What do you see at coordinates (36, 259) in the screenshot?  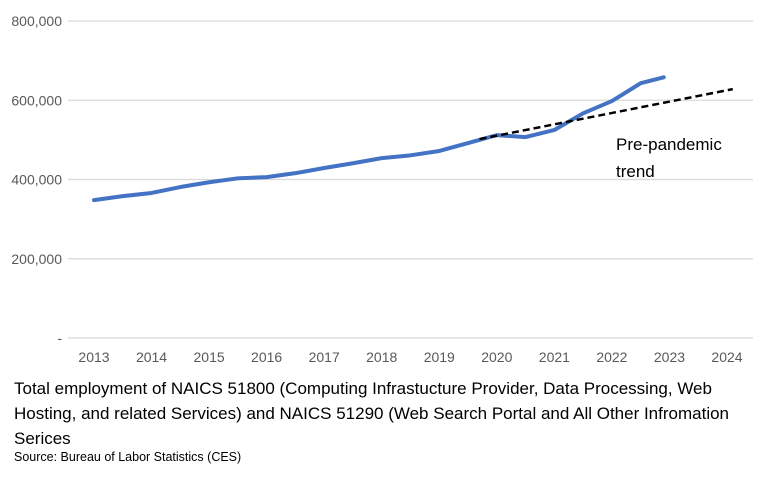 I see `y-tick-label: 200,000` at bounding box center [36, 259].